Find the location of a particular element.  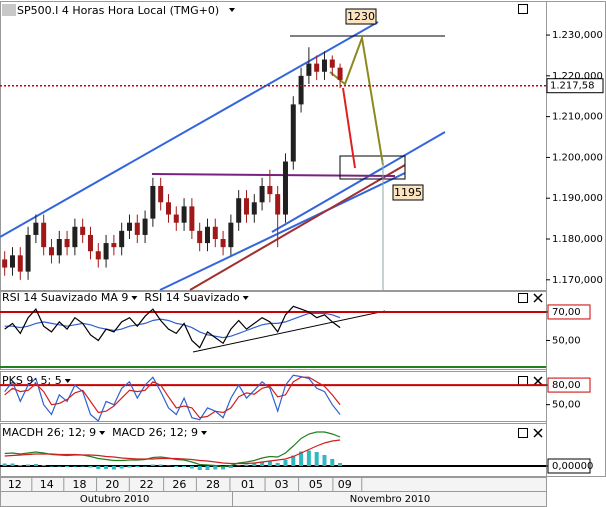

x-tick-label: 05 is located at coordinates (316, 484).